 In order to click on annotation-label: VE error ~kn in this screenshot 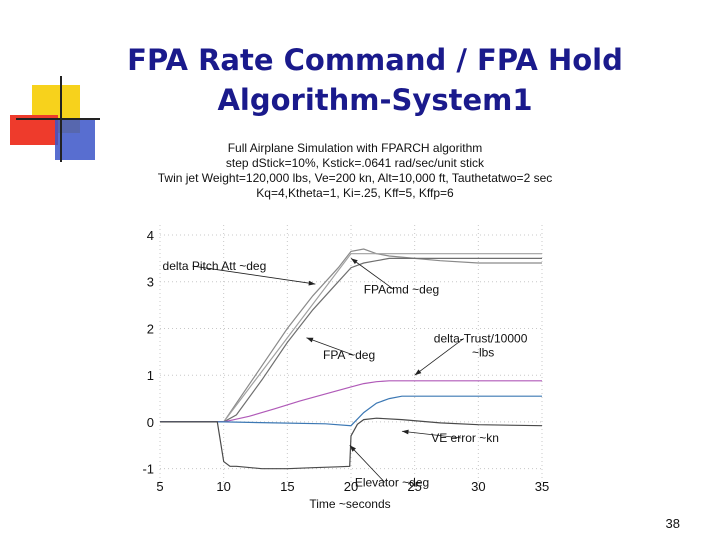, I will do `click(465, 438)`.